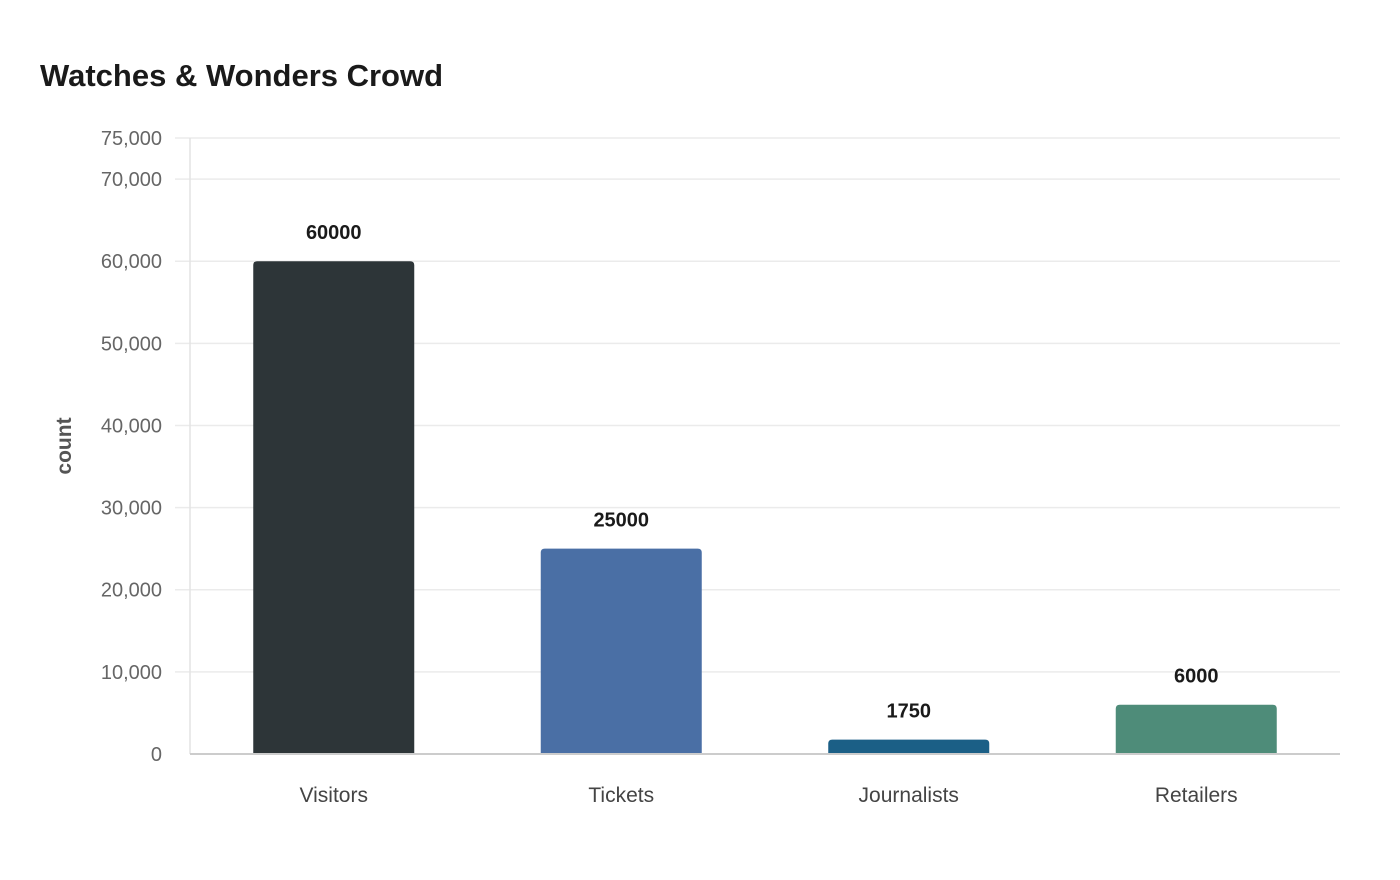 Image resolution: width=1400 pixels, height=880 pixels. What do you see at coordinates (131, 262) in the screenshot?
I see `y-tick-label: 60,000` at bounding box center [131, 262].